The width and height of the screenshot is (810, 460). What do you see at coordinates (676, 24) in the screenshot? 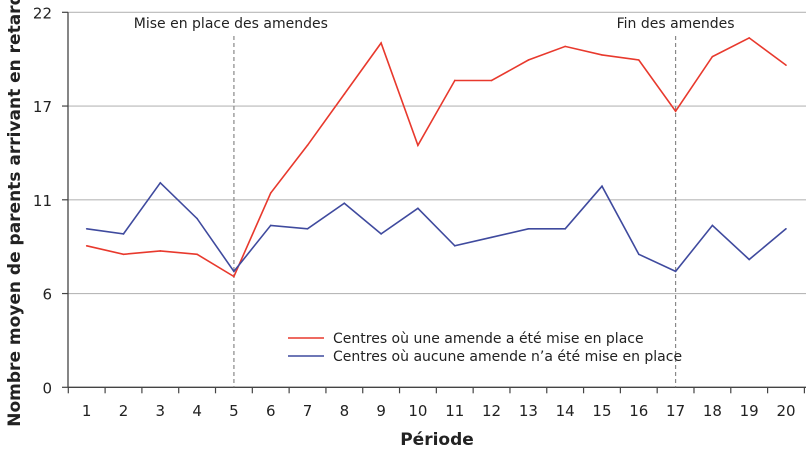
I see `annotation-label: Fin des amendes` at bounding box center [676, 24].